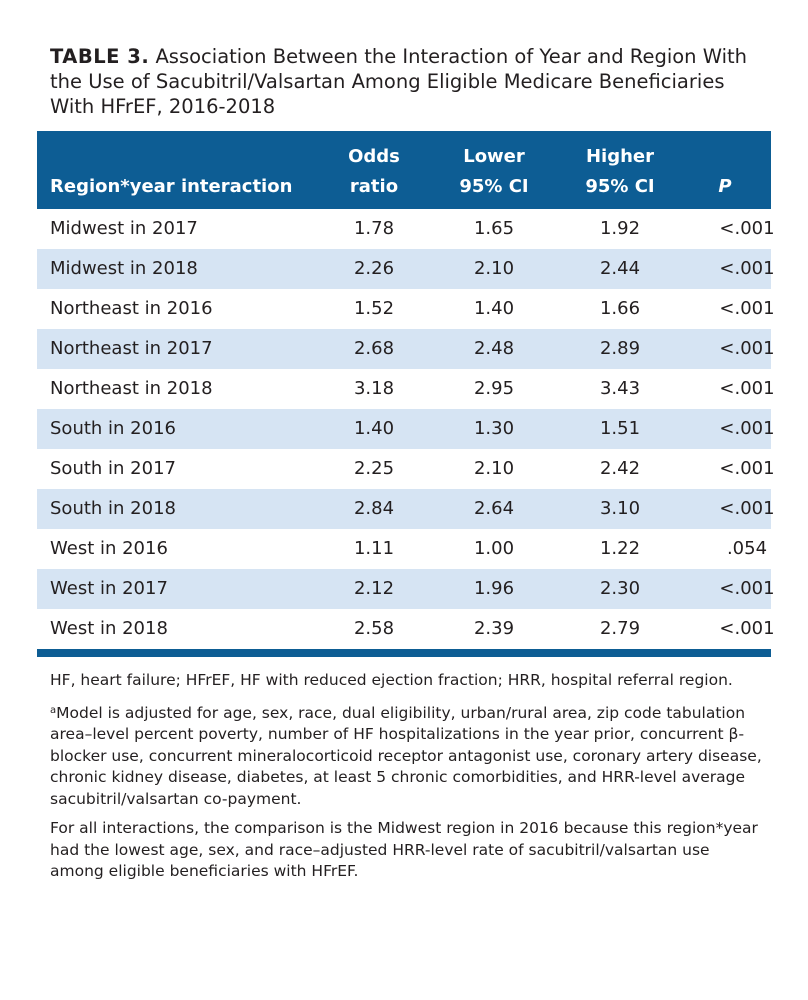 Image resolution: width=808 pixels, height=1000 pixels. What do you see at coordinates (124, 228) in the screenshot?
I see `cell-region: Midwest in 2017` at bounding box center [124, 228].